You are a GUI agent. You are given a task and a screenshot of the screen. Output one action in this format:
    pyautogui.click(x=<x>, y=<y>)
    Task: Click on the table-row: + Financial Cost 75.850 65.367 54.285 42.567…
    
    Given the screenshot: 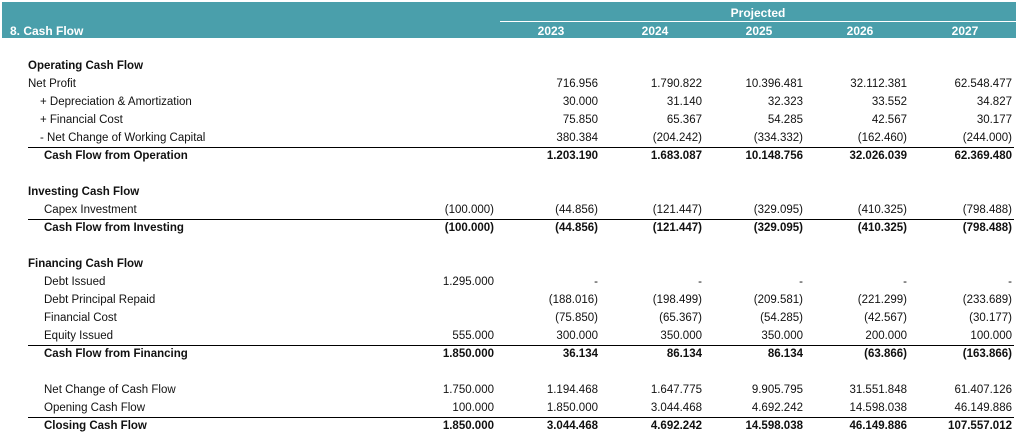 What is the action you would take?
    pyautogui.click(x=510, y=120)
    